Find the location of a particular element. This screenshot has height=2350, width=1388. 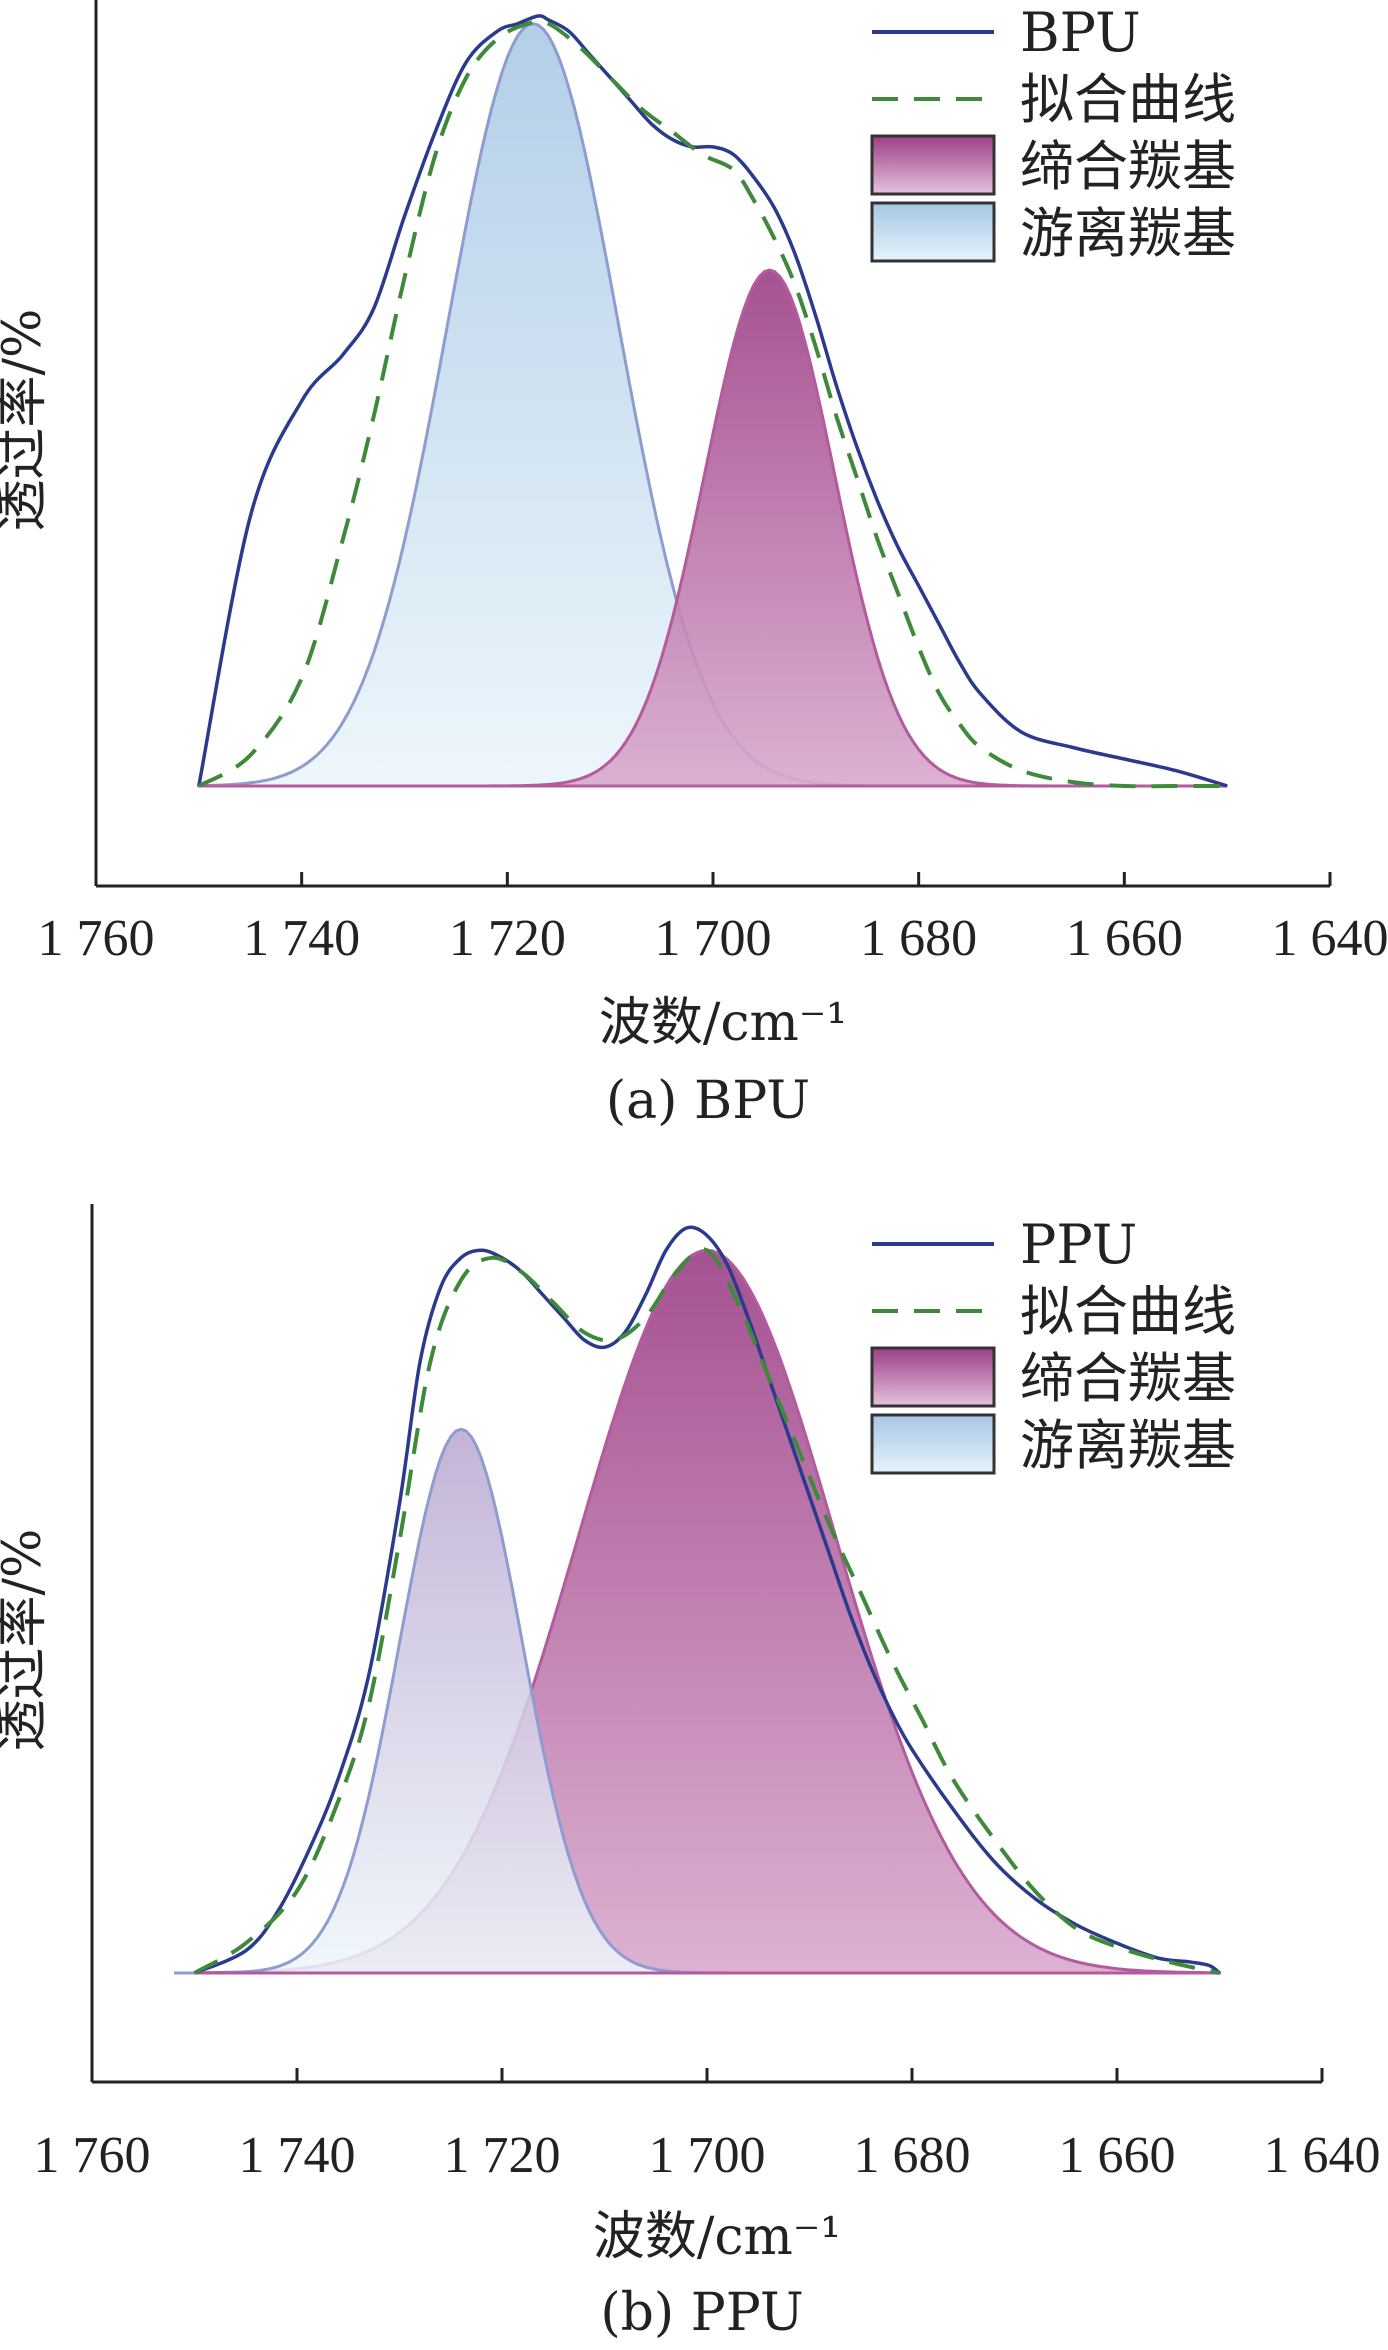

legend-label: BPU is located at coordinates (1080, 32).